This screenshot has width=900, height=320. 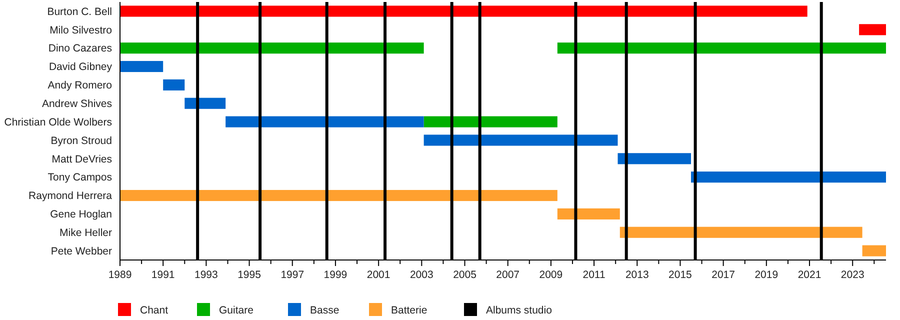 What do you see at coordinates (336, 275) in the screenshot?
I see `x-tick-label: 1999` at bounding box center [336, 275].